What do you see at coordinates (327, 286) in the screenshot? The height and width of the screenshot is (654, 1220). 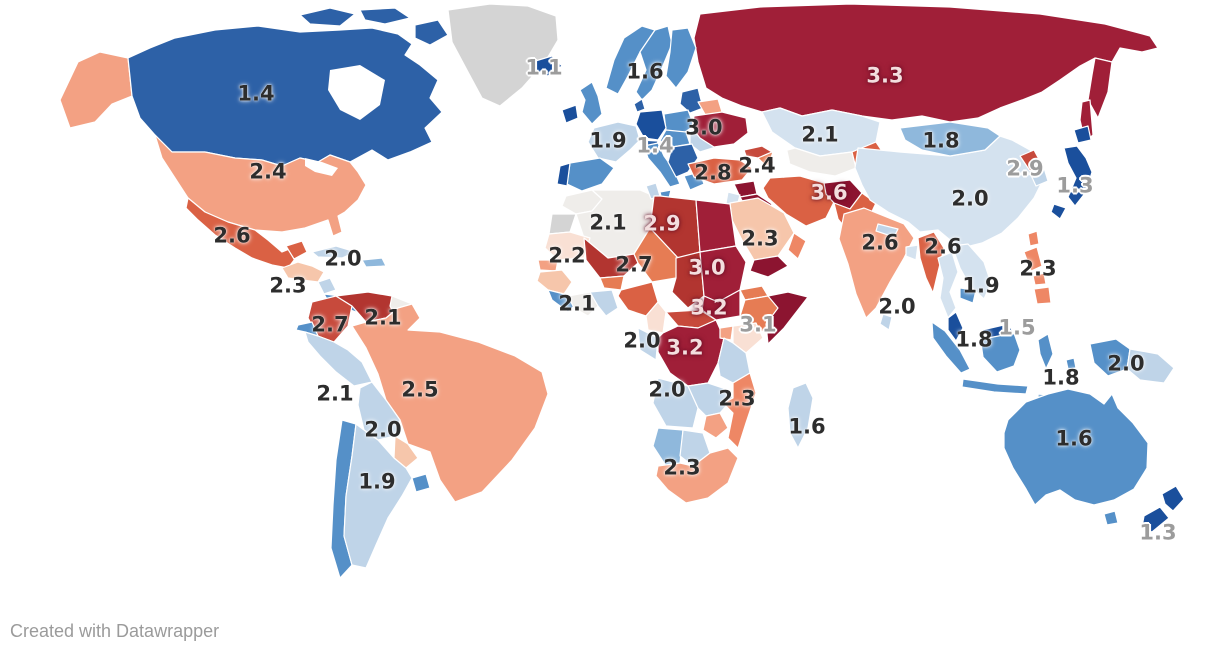 I see `region-nicaragua` at bounding box center [327, 286].